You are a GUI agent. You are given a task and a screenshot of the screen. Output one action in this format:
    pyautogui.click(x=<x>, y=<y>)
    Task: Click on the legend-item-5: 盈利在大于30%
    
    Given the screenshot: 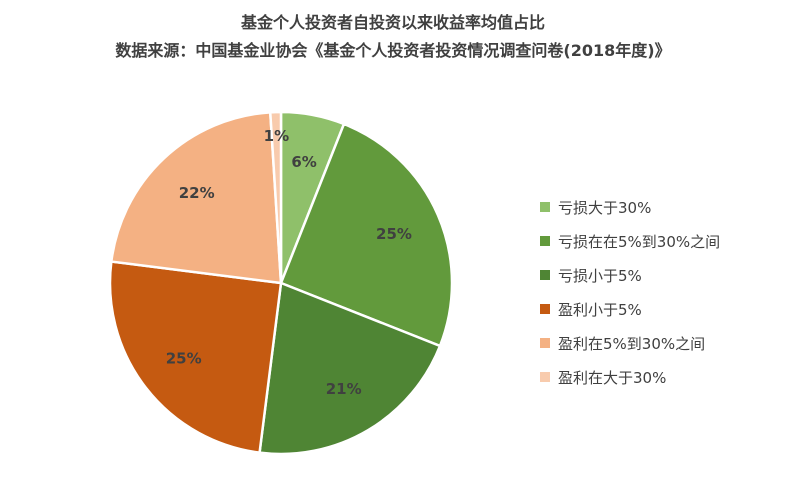 What is the action you would take?
    pyautogui.click(x=630, y=377)
    